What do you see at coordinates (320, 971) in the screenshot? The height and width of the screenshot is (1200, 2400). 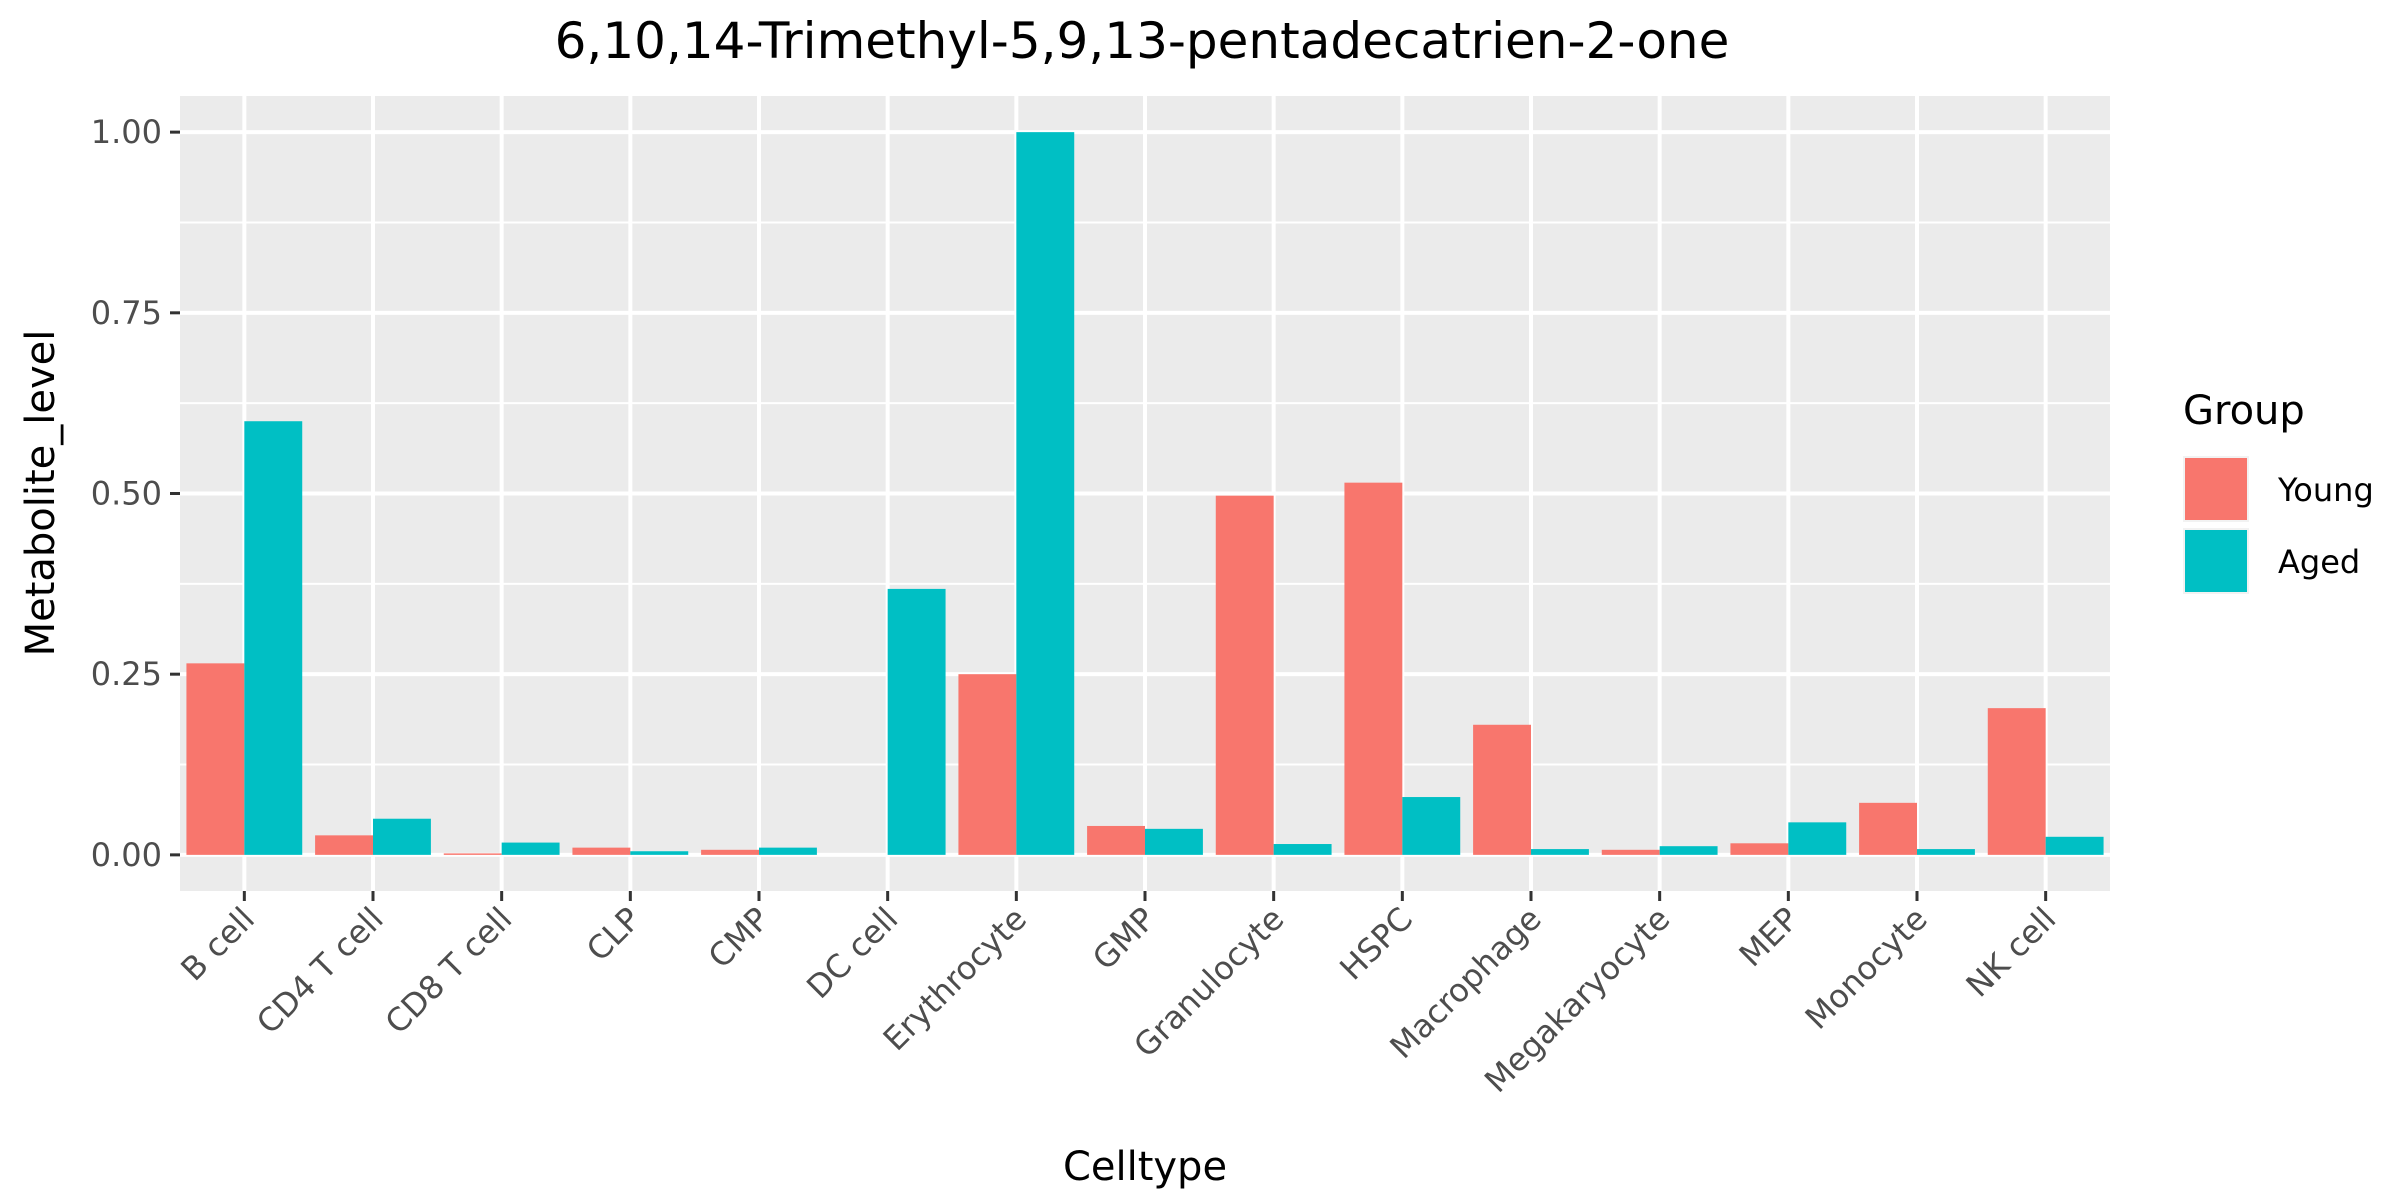 I see `x-tick-label: CD4 T cell` at bounding box center [320, 971].